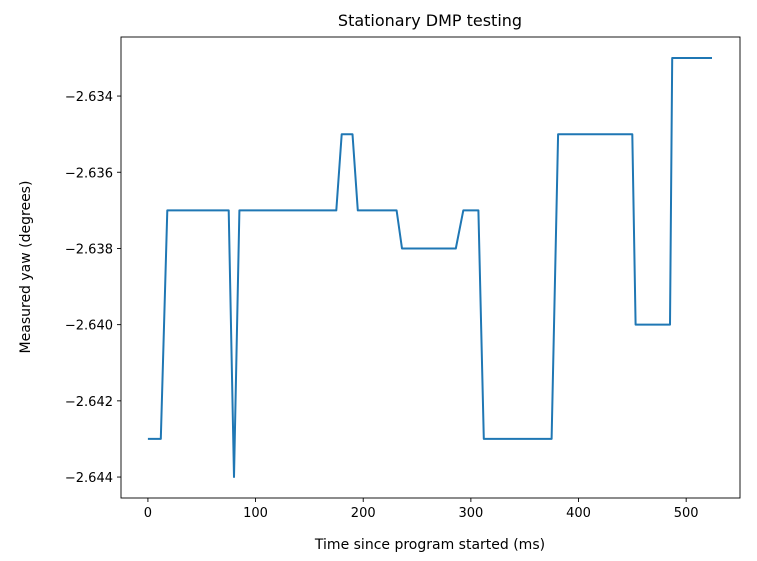 This screenshot has width=757, height=561. I want to click on chart-title: Stationary DMP testing, so click(430, 20).